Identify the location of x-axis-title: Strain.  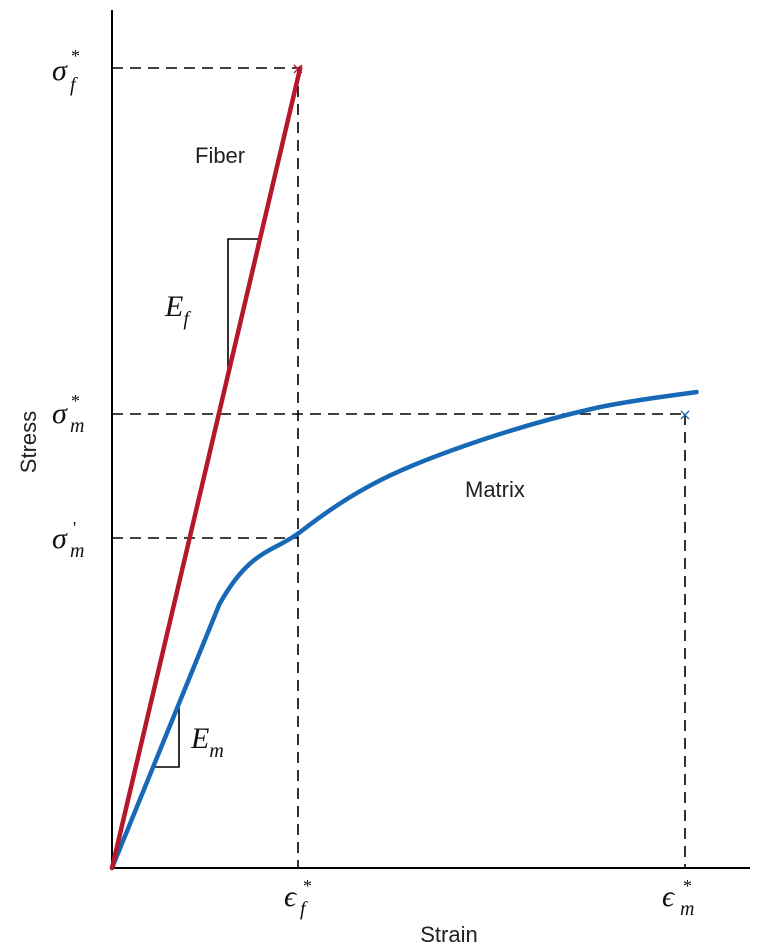
(448, 934).